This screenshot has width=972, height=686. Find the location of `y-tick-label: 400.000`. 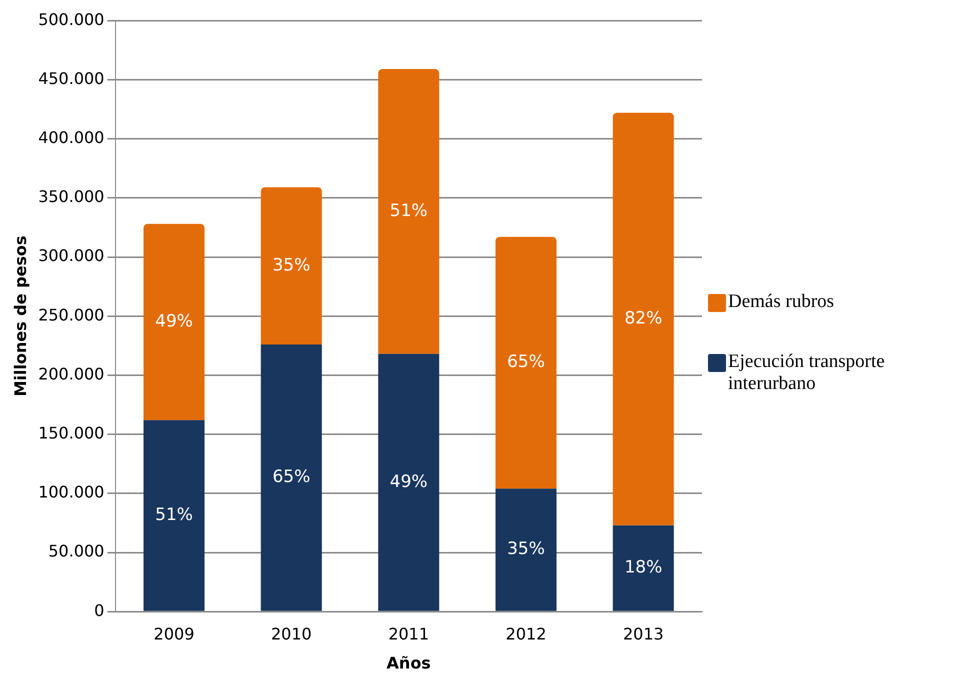

y-tick-label: 400.000 is located at coordinates (71, 137).